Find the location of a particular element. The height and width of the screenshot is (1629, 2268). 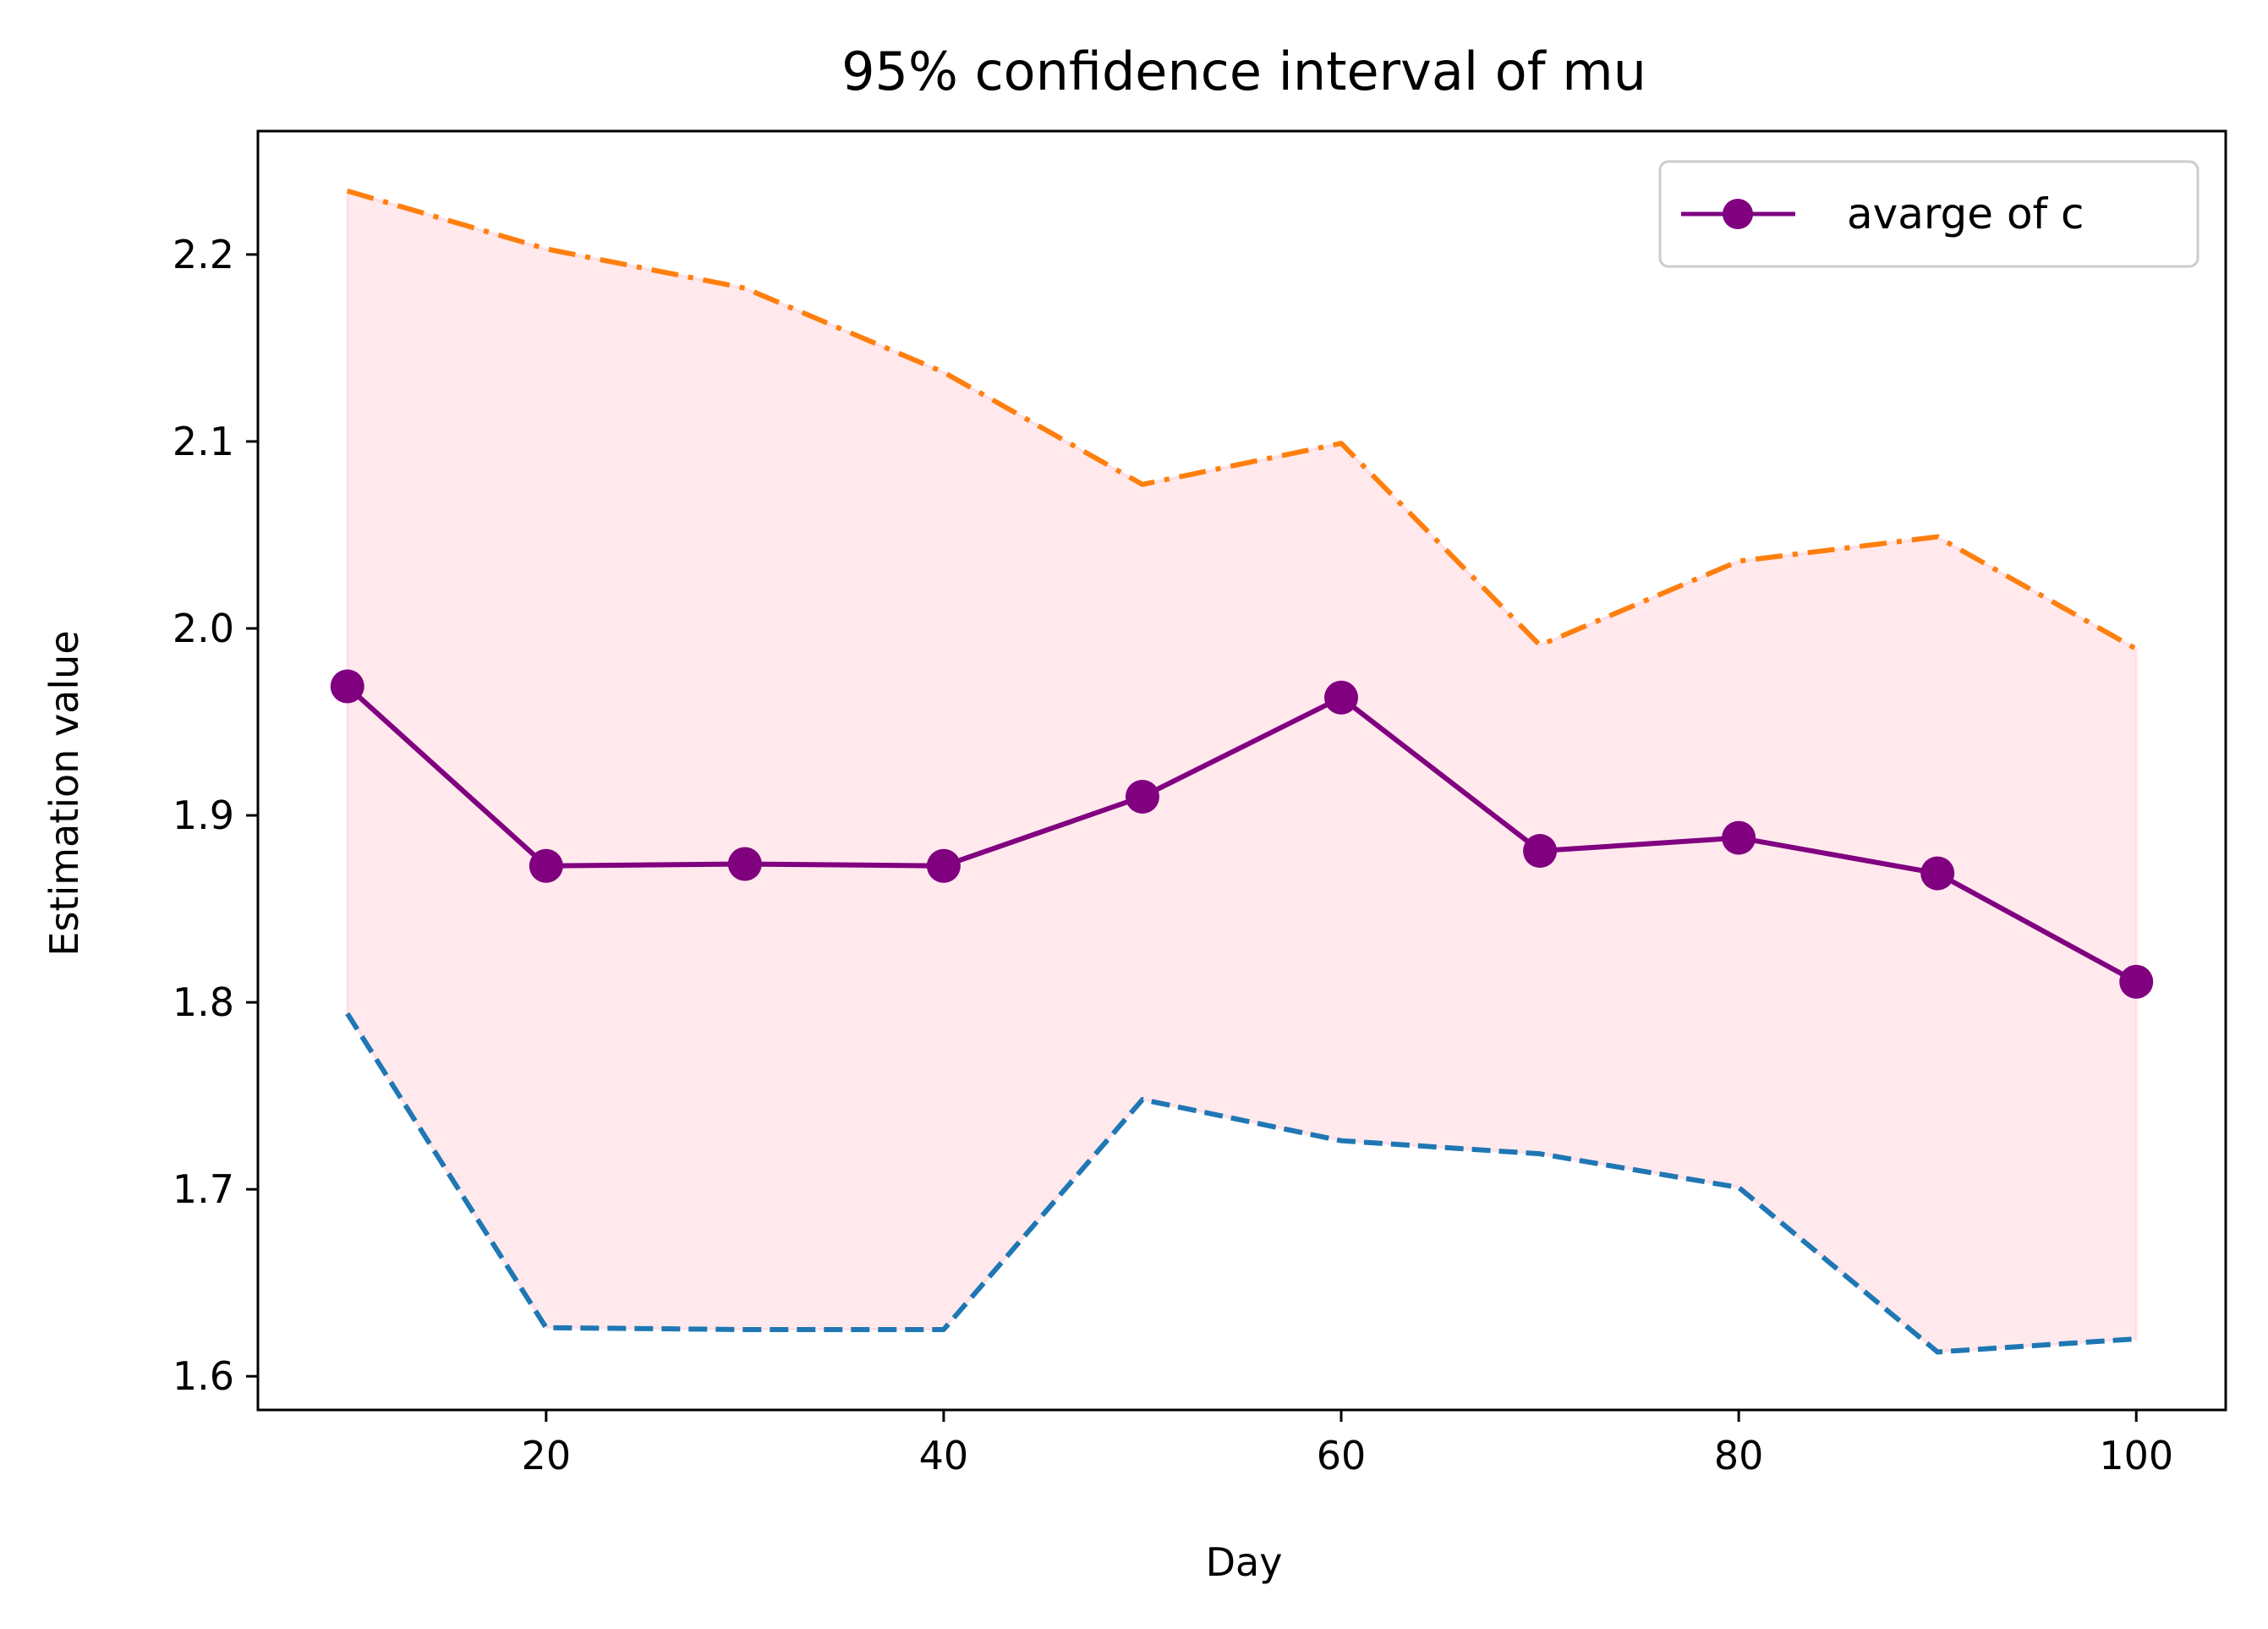

chart-title: 95% confidence interval of mu is located at coordinates (1243, 72).